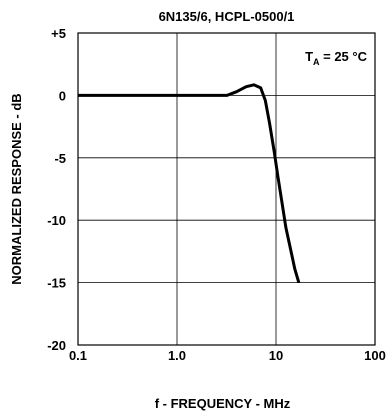 The width and height of the screenshot is (391, 414). I want to click on y-axis-label: NORMALIZED RESPONSE - dB, so click(16, 188).